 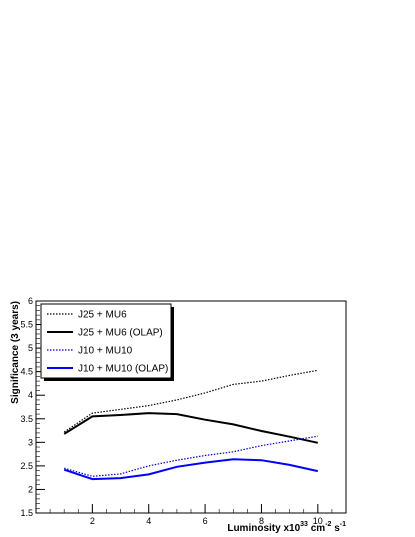 I want to click on x-axis-title: Luminosity x1033 cm-2 s-1, so click(x=286, y=527).